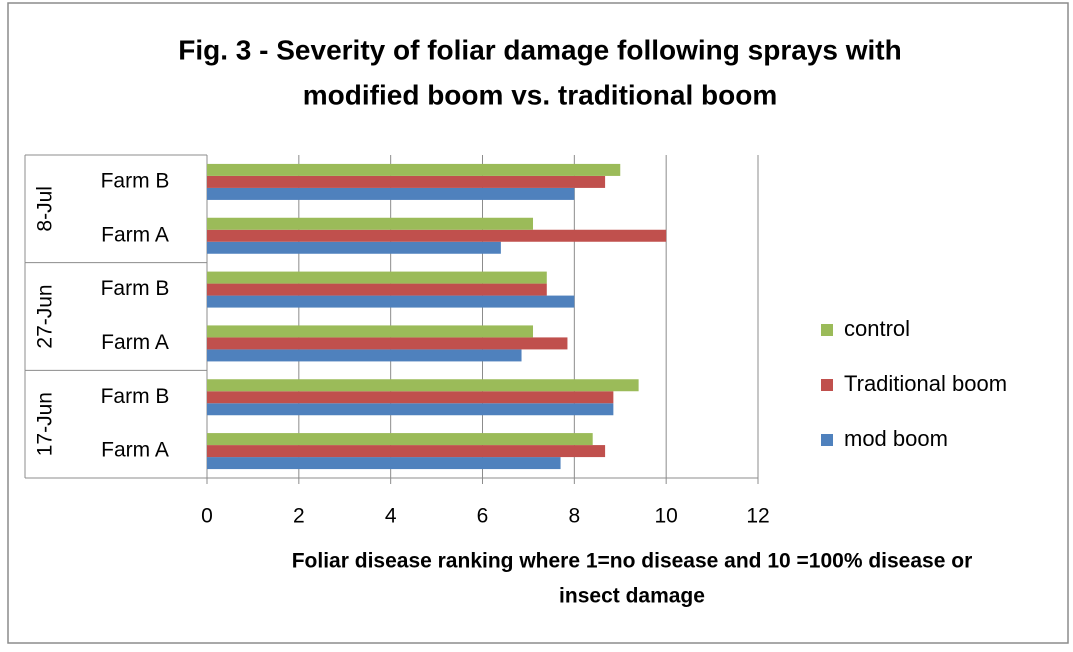  What do you see at coordinates (757, 516) in the screenshot?
I see `x-tick-label: 12` at bounding box center [757, 516].